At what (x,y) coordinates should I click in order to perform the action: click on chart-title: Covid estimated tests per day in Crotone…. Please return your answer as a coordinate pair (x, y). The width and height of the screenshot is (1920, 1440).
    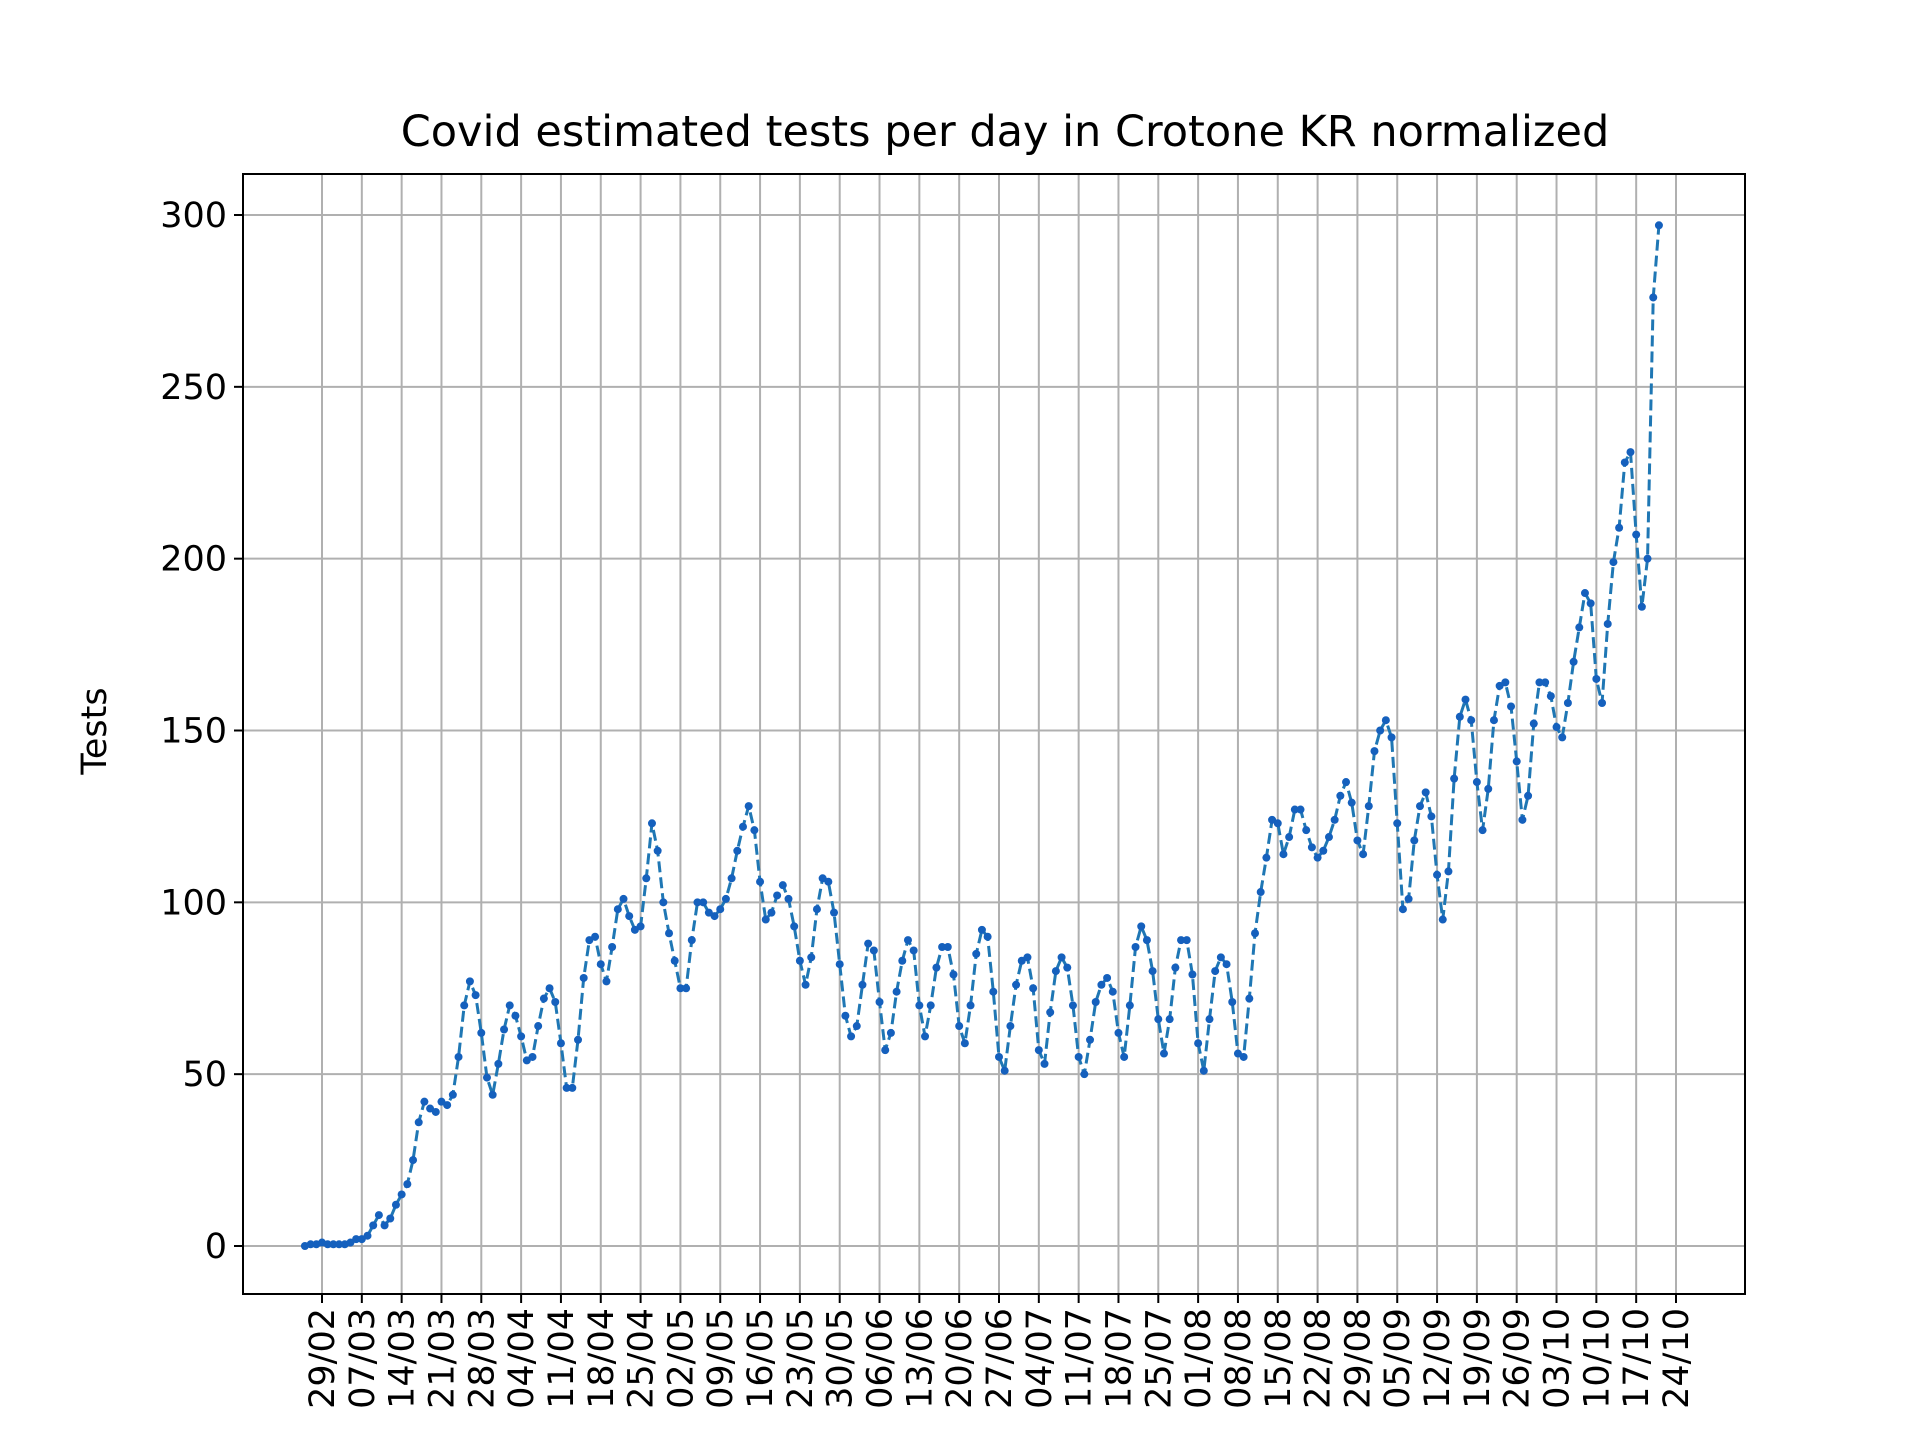
    Looking at the image, I should click on (1005, 132).